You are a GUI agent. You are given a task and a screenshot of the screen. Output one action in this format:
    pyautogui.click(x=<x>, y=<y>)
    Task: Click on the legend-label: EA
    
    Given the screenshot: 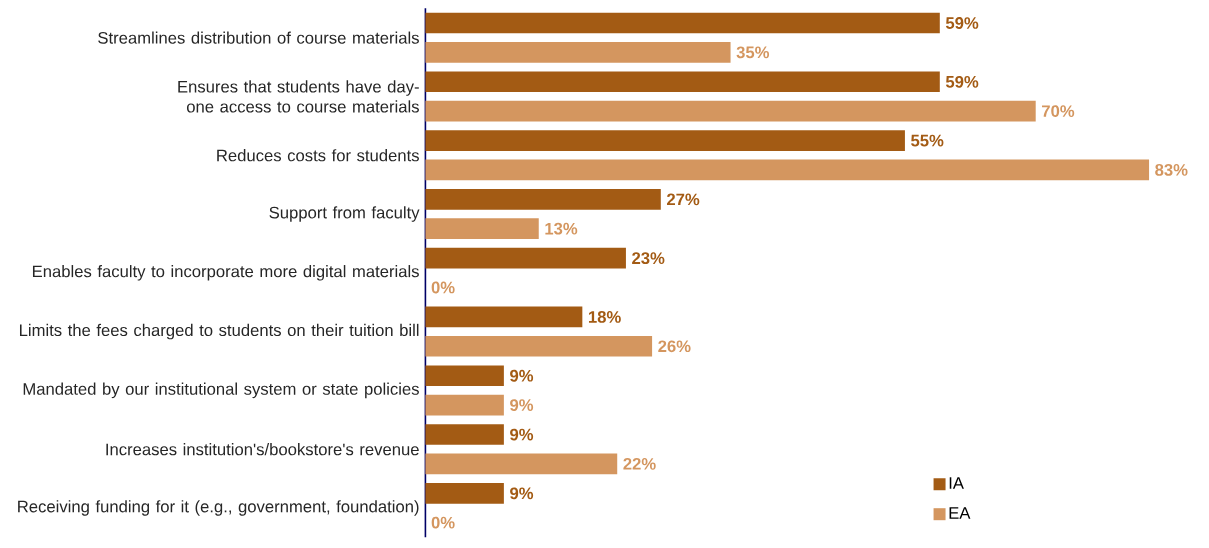 What is the action you would take?
    pyautogui.click(x=960, y=513)
    